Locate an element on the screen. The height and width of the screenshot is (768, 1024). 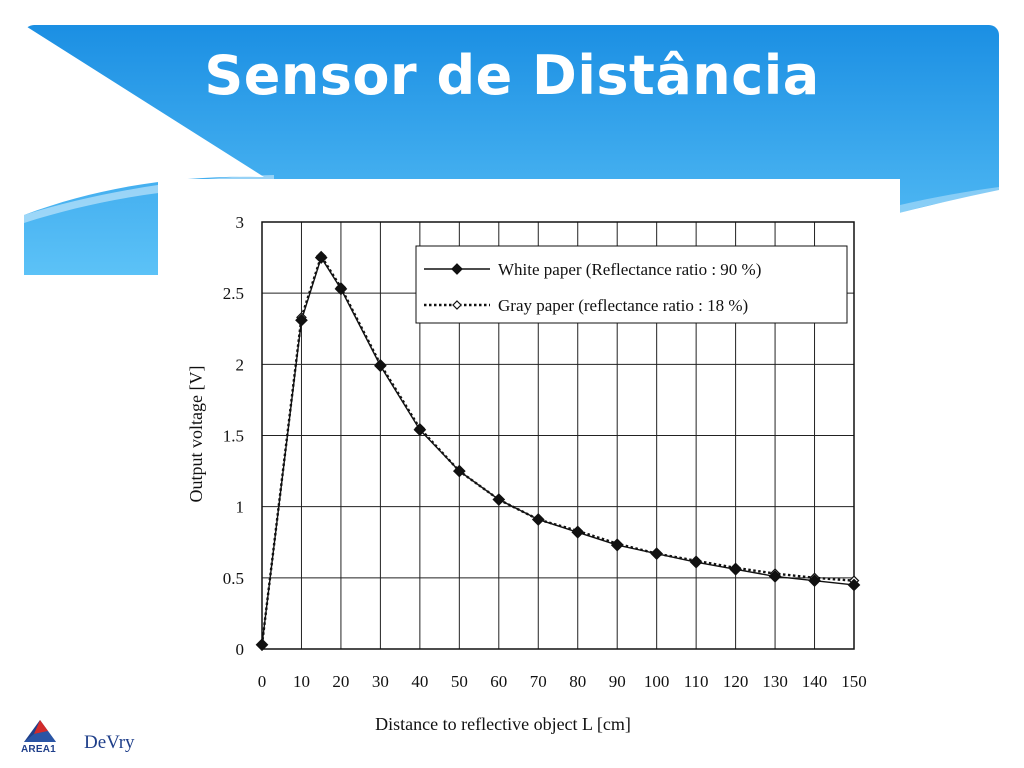
x-tick-label: 130 is located at coordinates (775, 681).